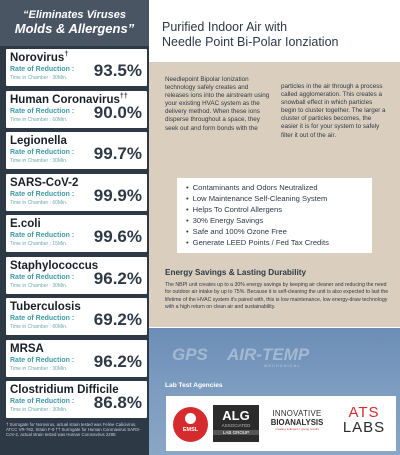 The height and width of the screenshot is (455, 400). Describe the element at coordinates (38, 140) in the screenshot. I see `pathogen-name: Legionella` at that location.